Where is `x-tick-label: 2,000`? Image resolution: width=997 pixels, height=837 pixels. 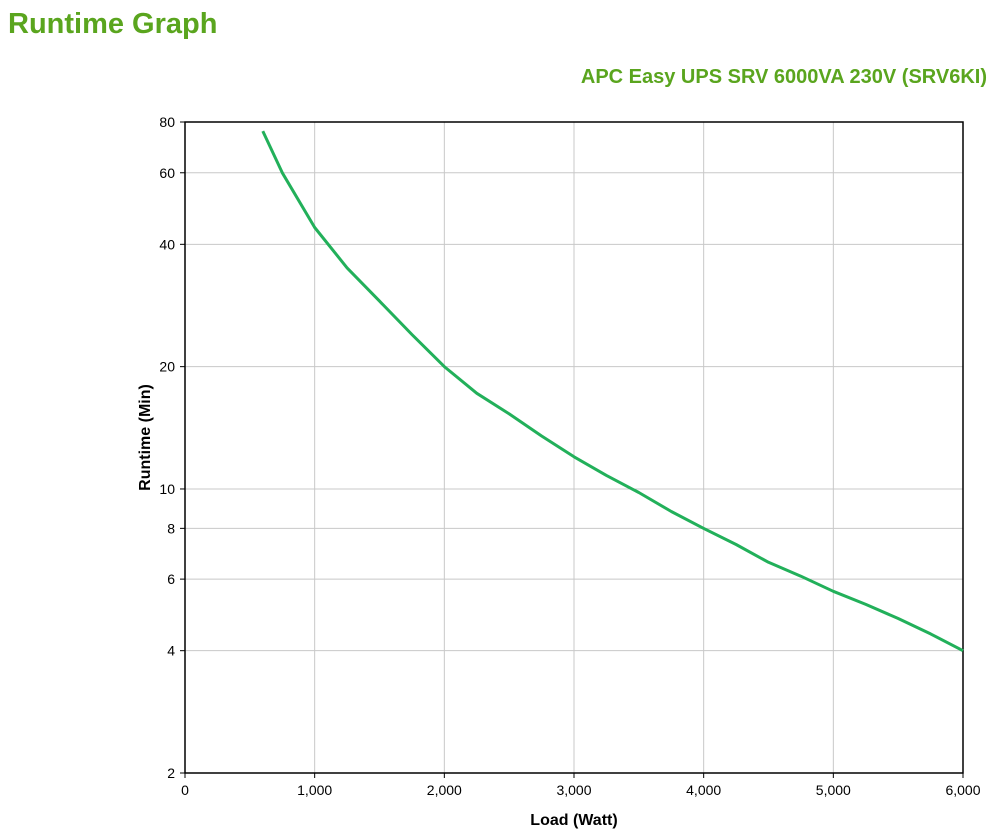 x-tick-label: 2,000 is located at coordinates (444, 790).